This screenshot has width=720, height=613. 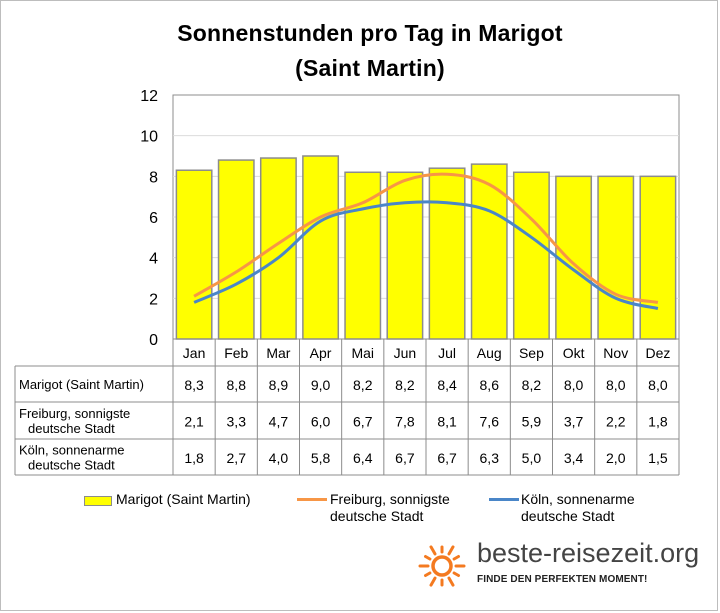 I want to click on x-tick-label: Apr, so click(x=321, y=353).